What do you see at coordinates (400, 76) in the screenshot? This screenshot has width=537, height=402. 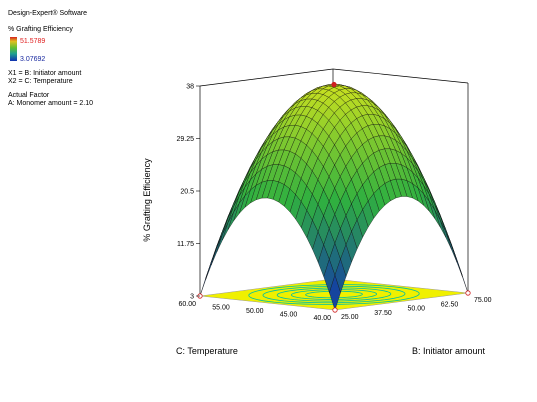 I see `top-right-line` at bounding box center [400, 76].